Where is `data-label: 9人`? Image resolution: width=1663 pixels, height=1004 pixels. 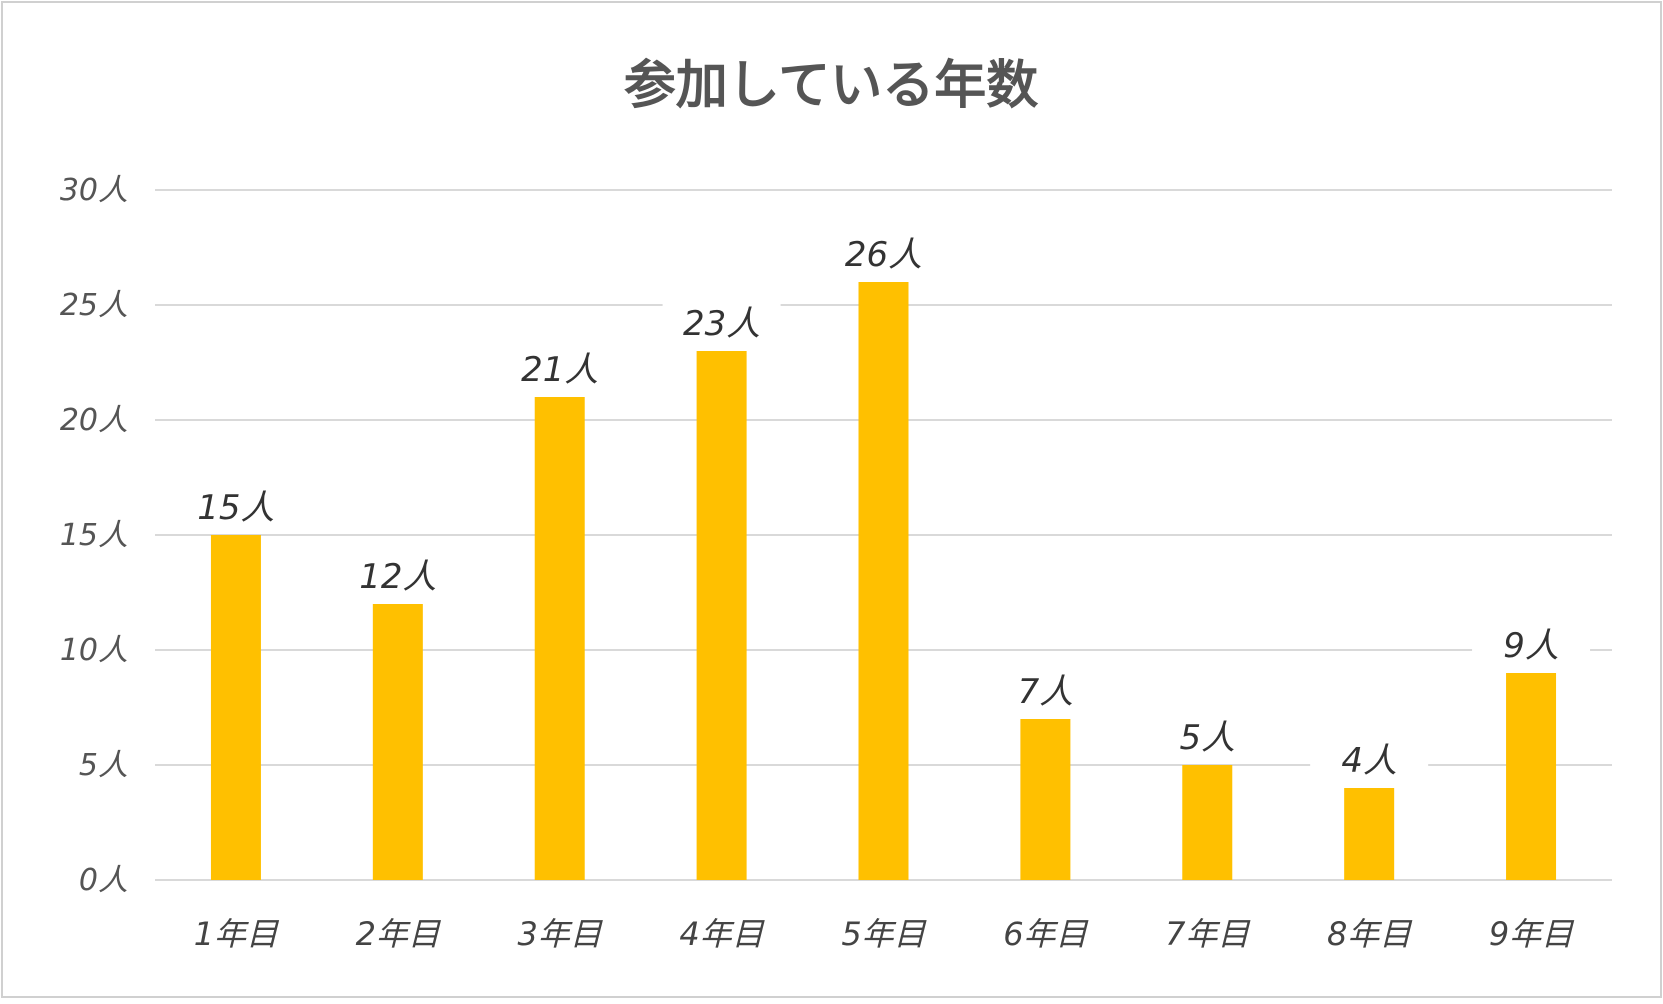
data-label: 9人 is located at coordinates (1531, 646).